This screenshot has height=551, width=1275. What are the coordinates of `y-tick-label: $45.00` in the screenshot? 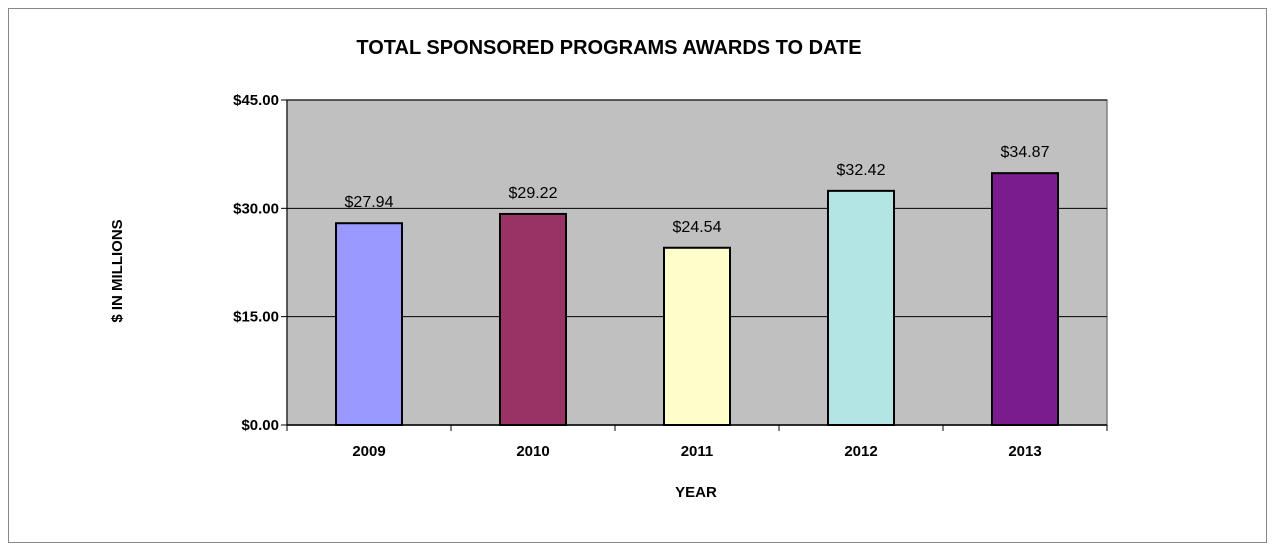 It's located at (256, 100).